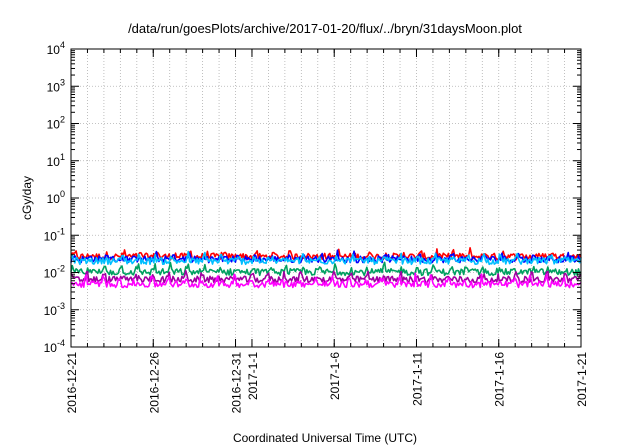 The width and height of the screenshot is (640, 448). What do you see at coordinates (500, 379) in the screenshot?
I see `x-tick-label: 2017-1-16` at bounding box center [500, 379].